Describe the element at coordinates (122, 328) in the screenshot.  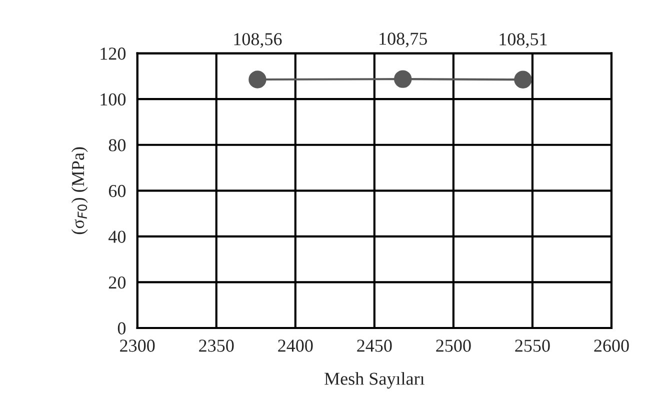
I see `y-tick-label: 0` at that location.